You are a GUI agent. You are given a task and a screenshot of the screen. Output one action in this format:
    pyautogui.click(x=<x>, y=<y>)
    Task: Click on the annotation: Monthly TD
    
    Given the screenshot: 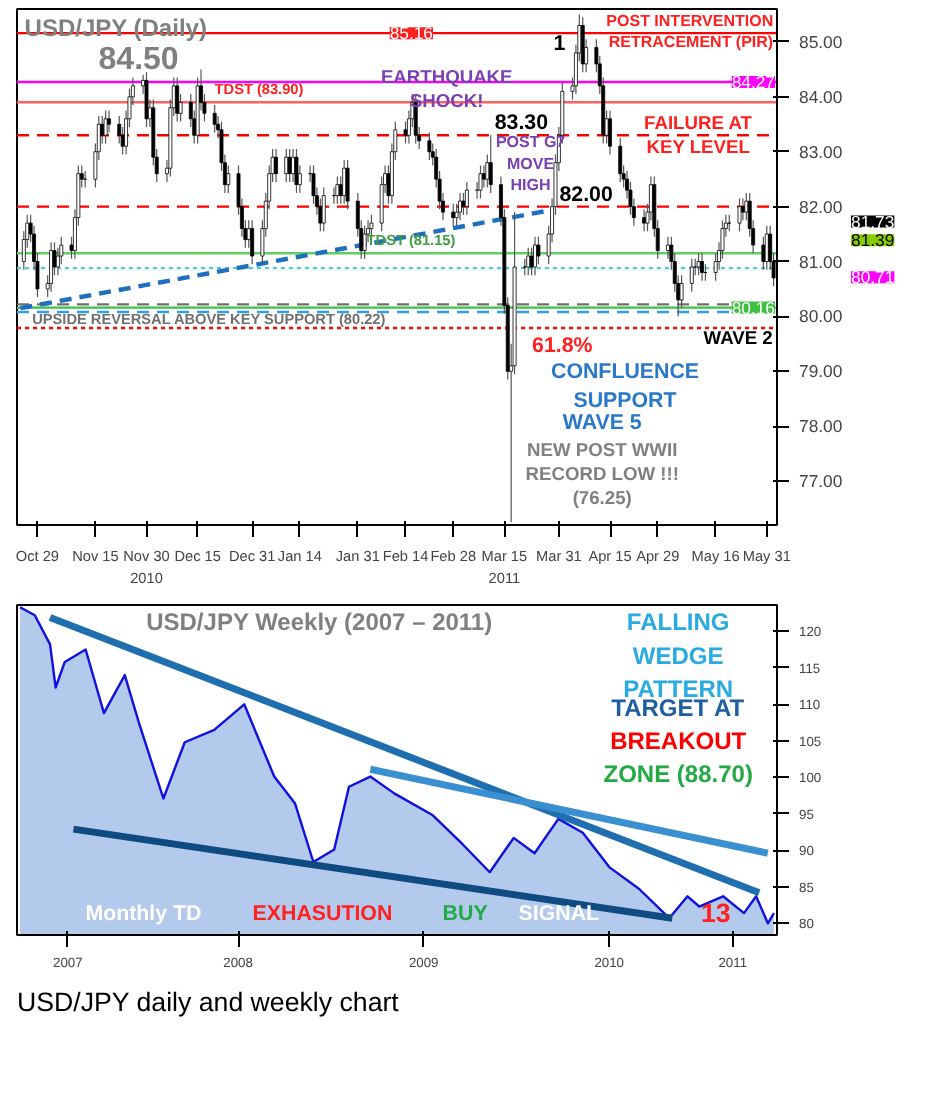 What is the action you would take?
    pyautogui.click(x=144, y=914)
    